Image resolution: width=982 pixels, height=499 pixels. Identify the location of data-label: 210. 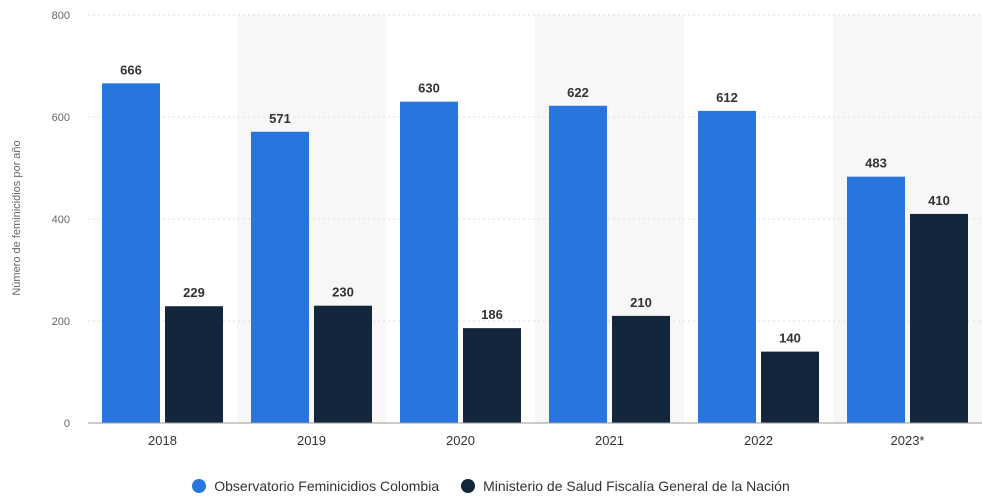
(641, 302).